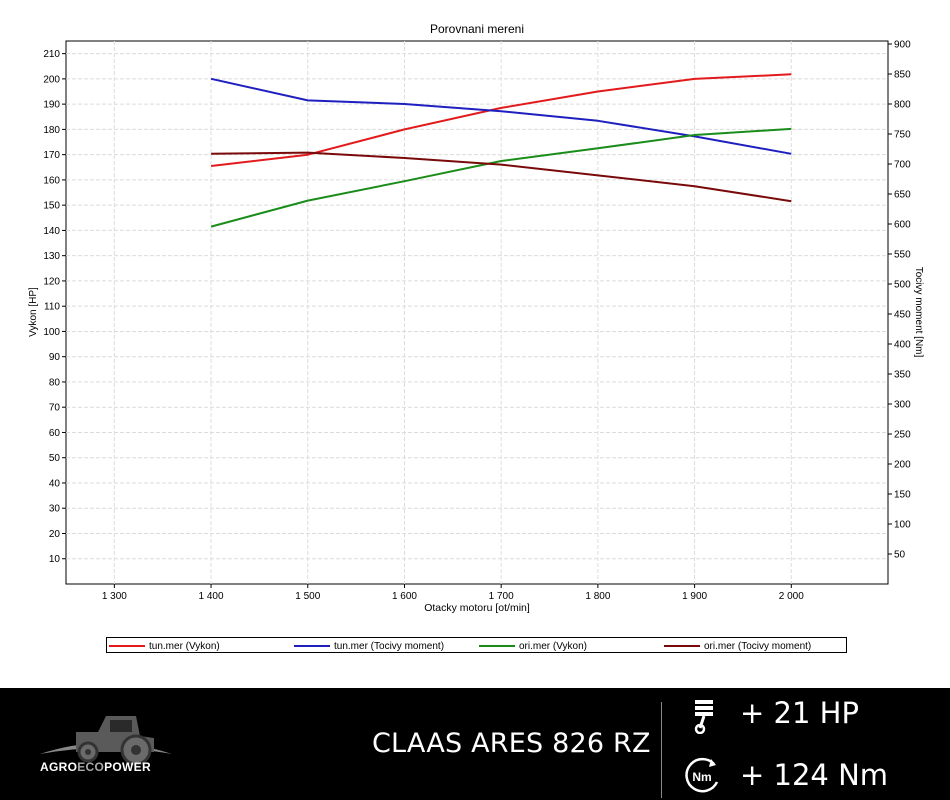 The width and height of the screenshot is (950, 800). What do you see at coordinates (307, 596) in the screenshot?
I see `x-tick-label: 1 500` at bounding box center [307, 596].